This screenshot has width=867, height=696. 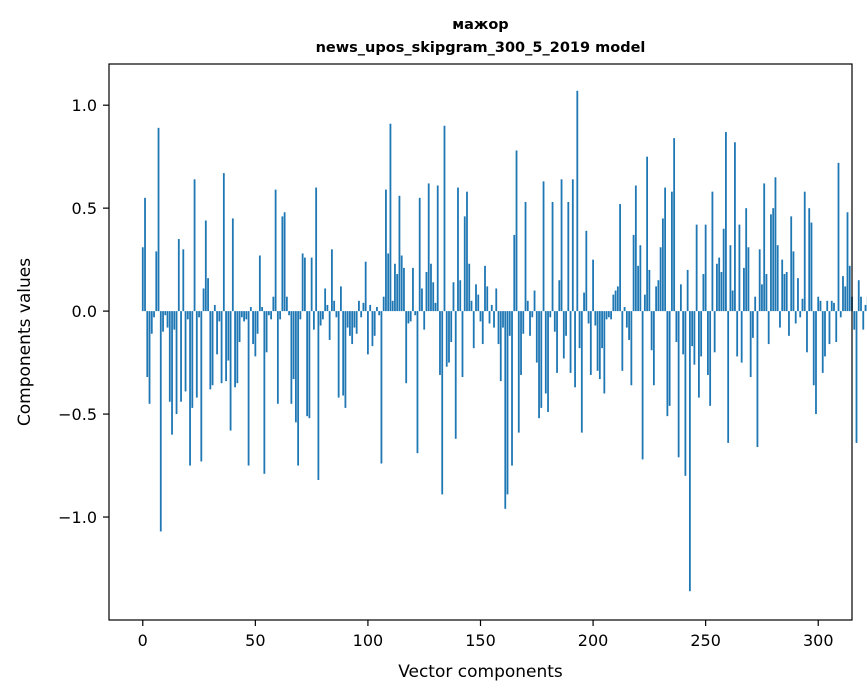 I want to click on x-tick-label-300: 300, so click(x=818, y=640).